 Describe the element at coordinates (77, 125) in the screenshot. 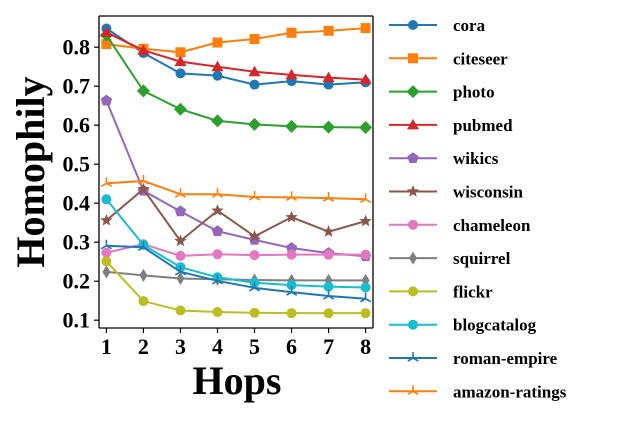

I see `y-tick-label-0.6: 0.6` at that location.